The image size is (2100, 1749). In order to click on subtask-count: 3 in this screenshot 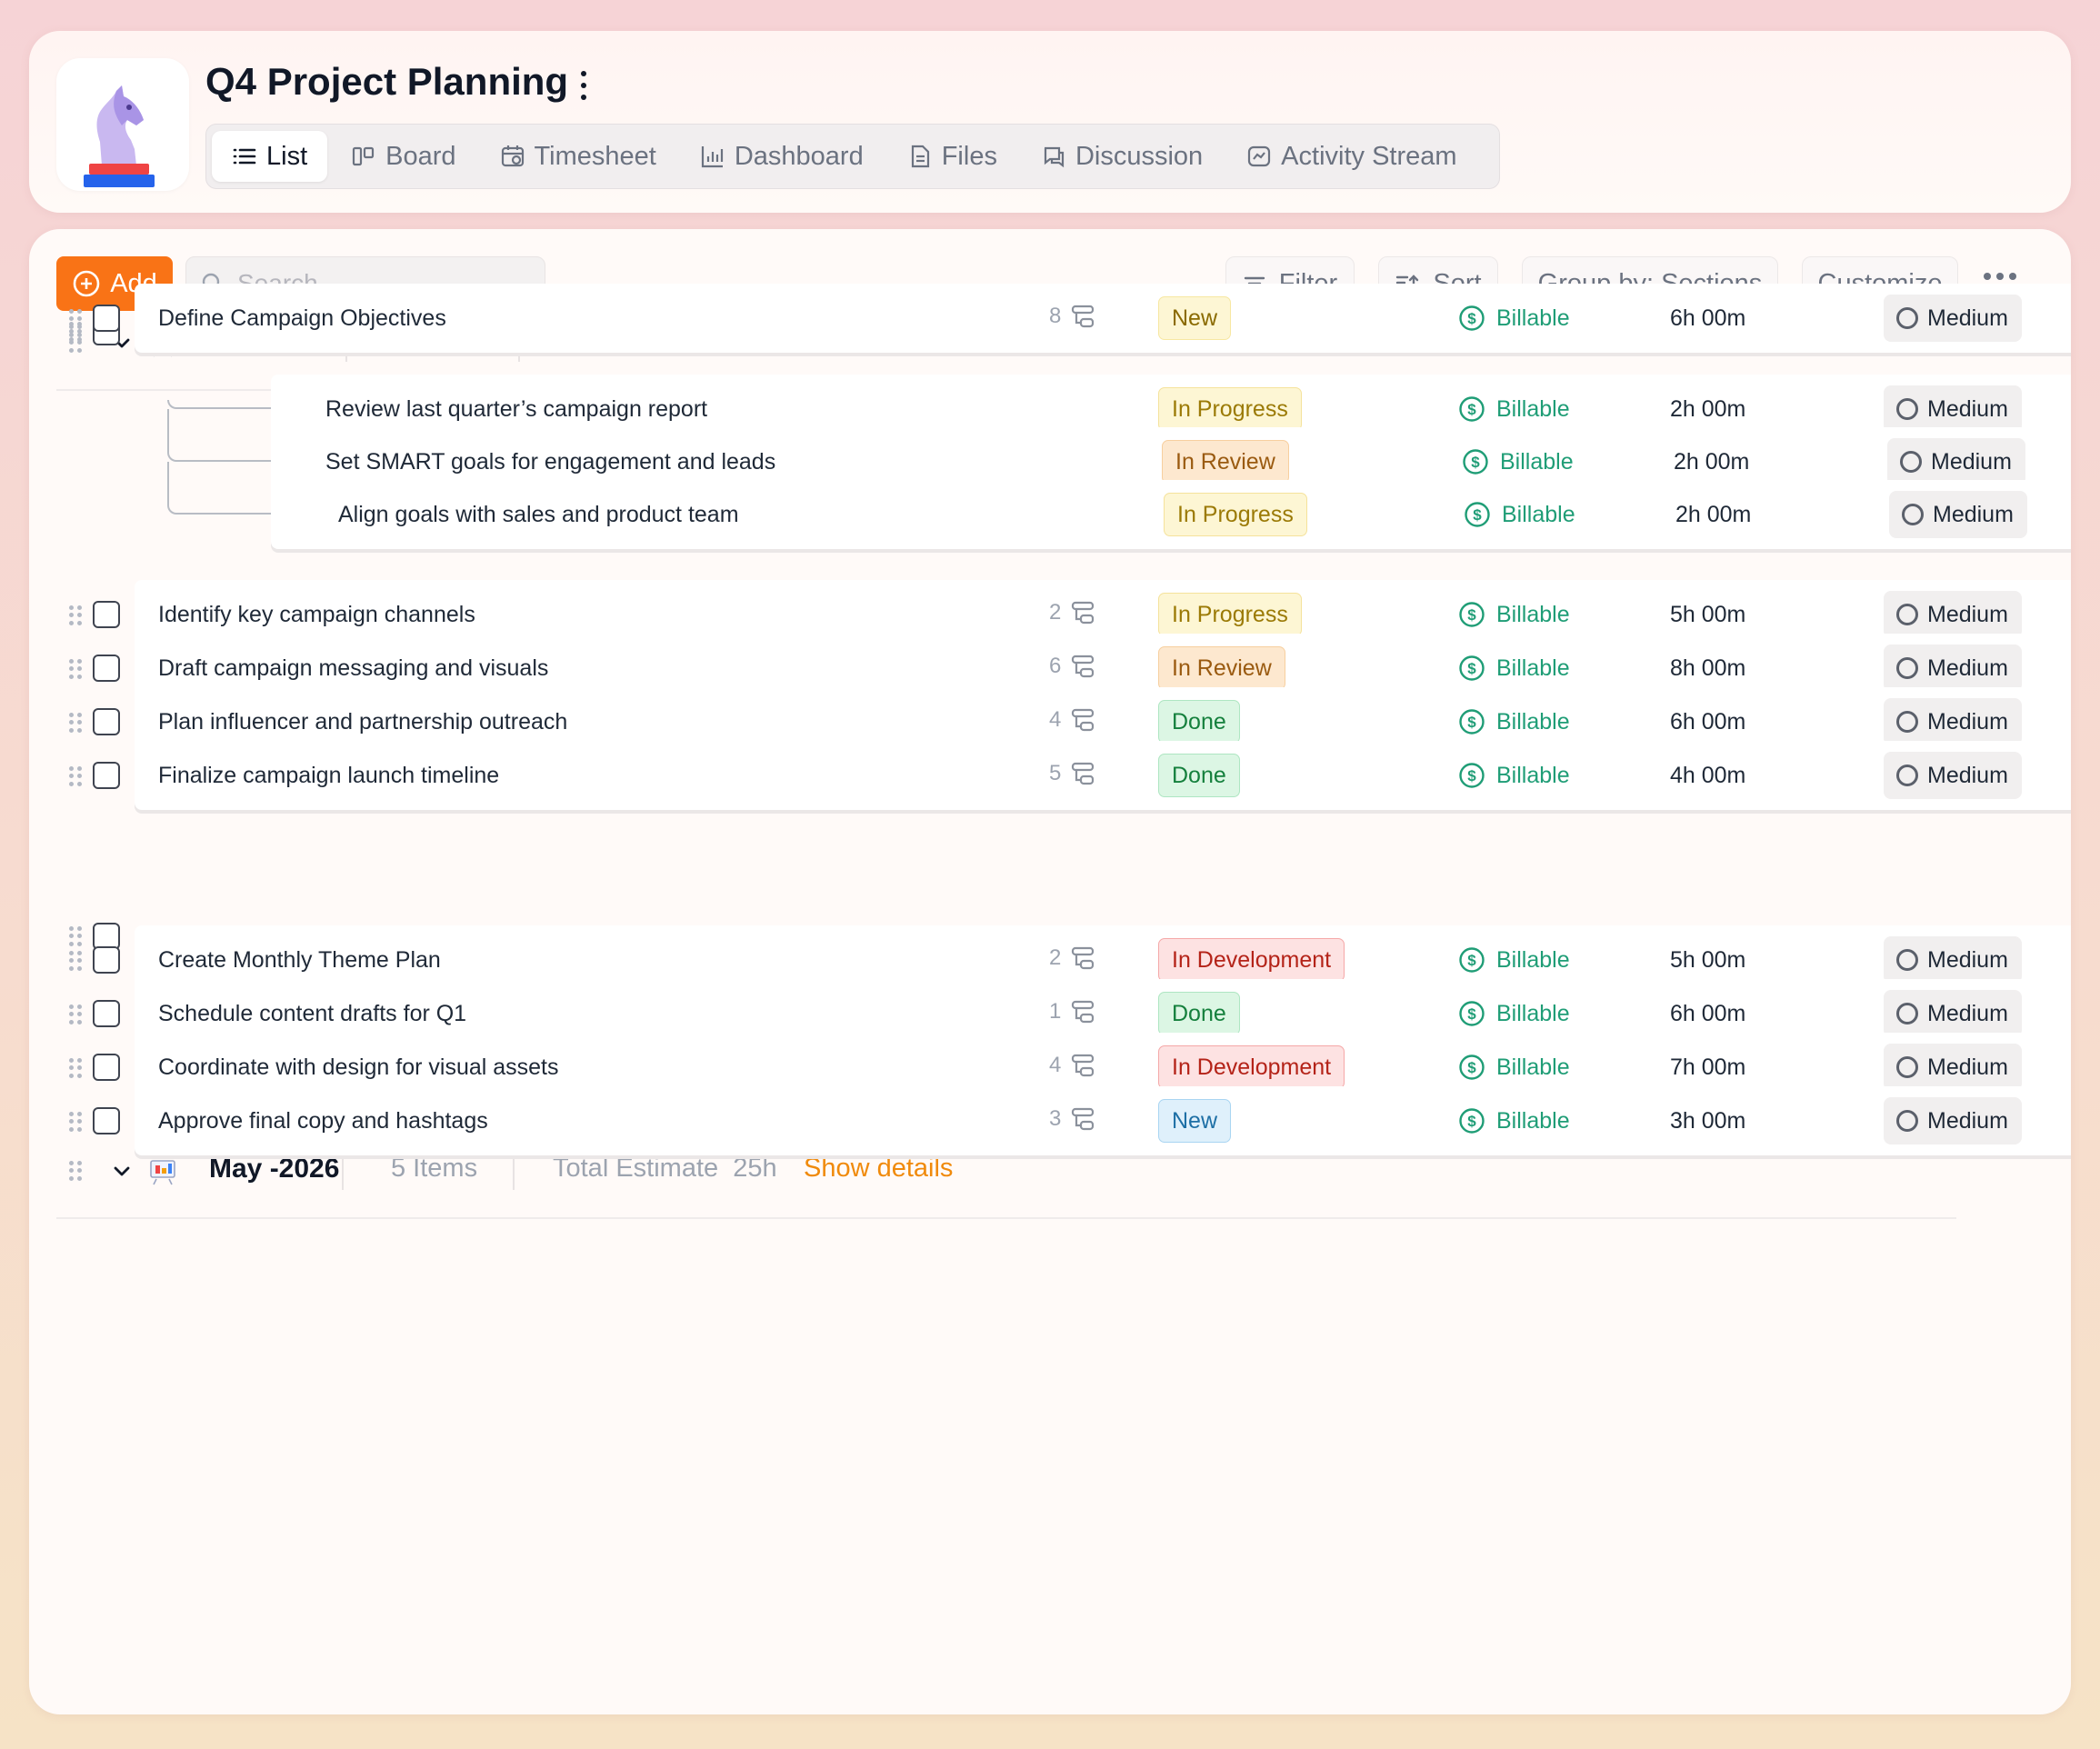, I will do `click(1072, 1119)`.